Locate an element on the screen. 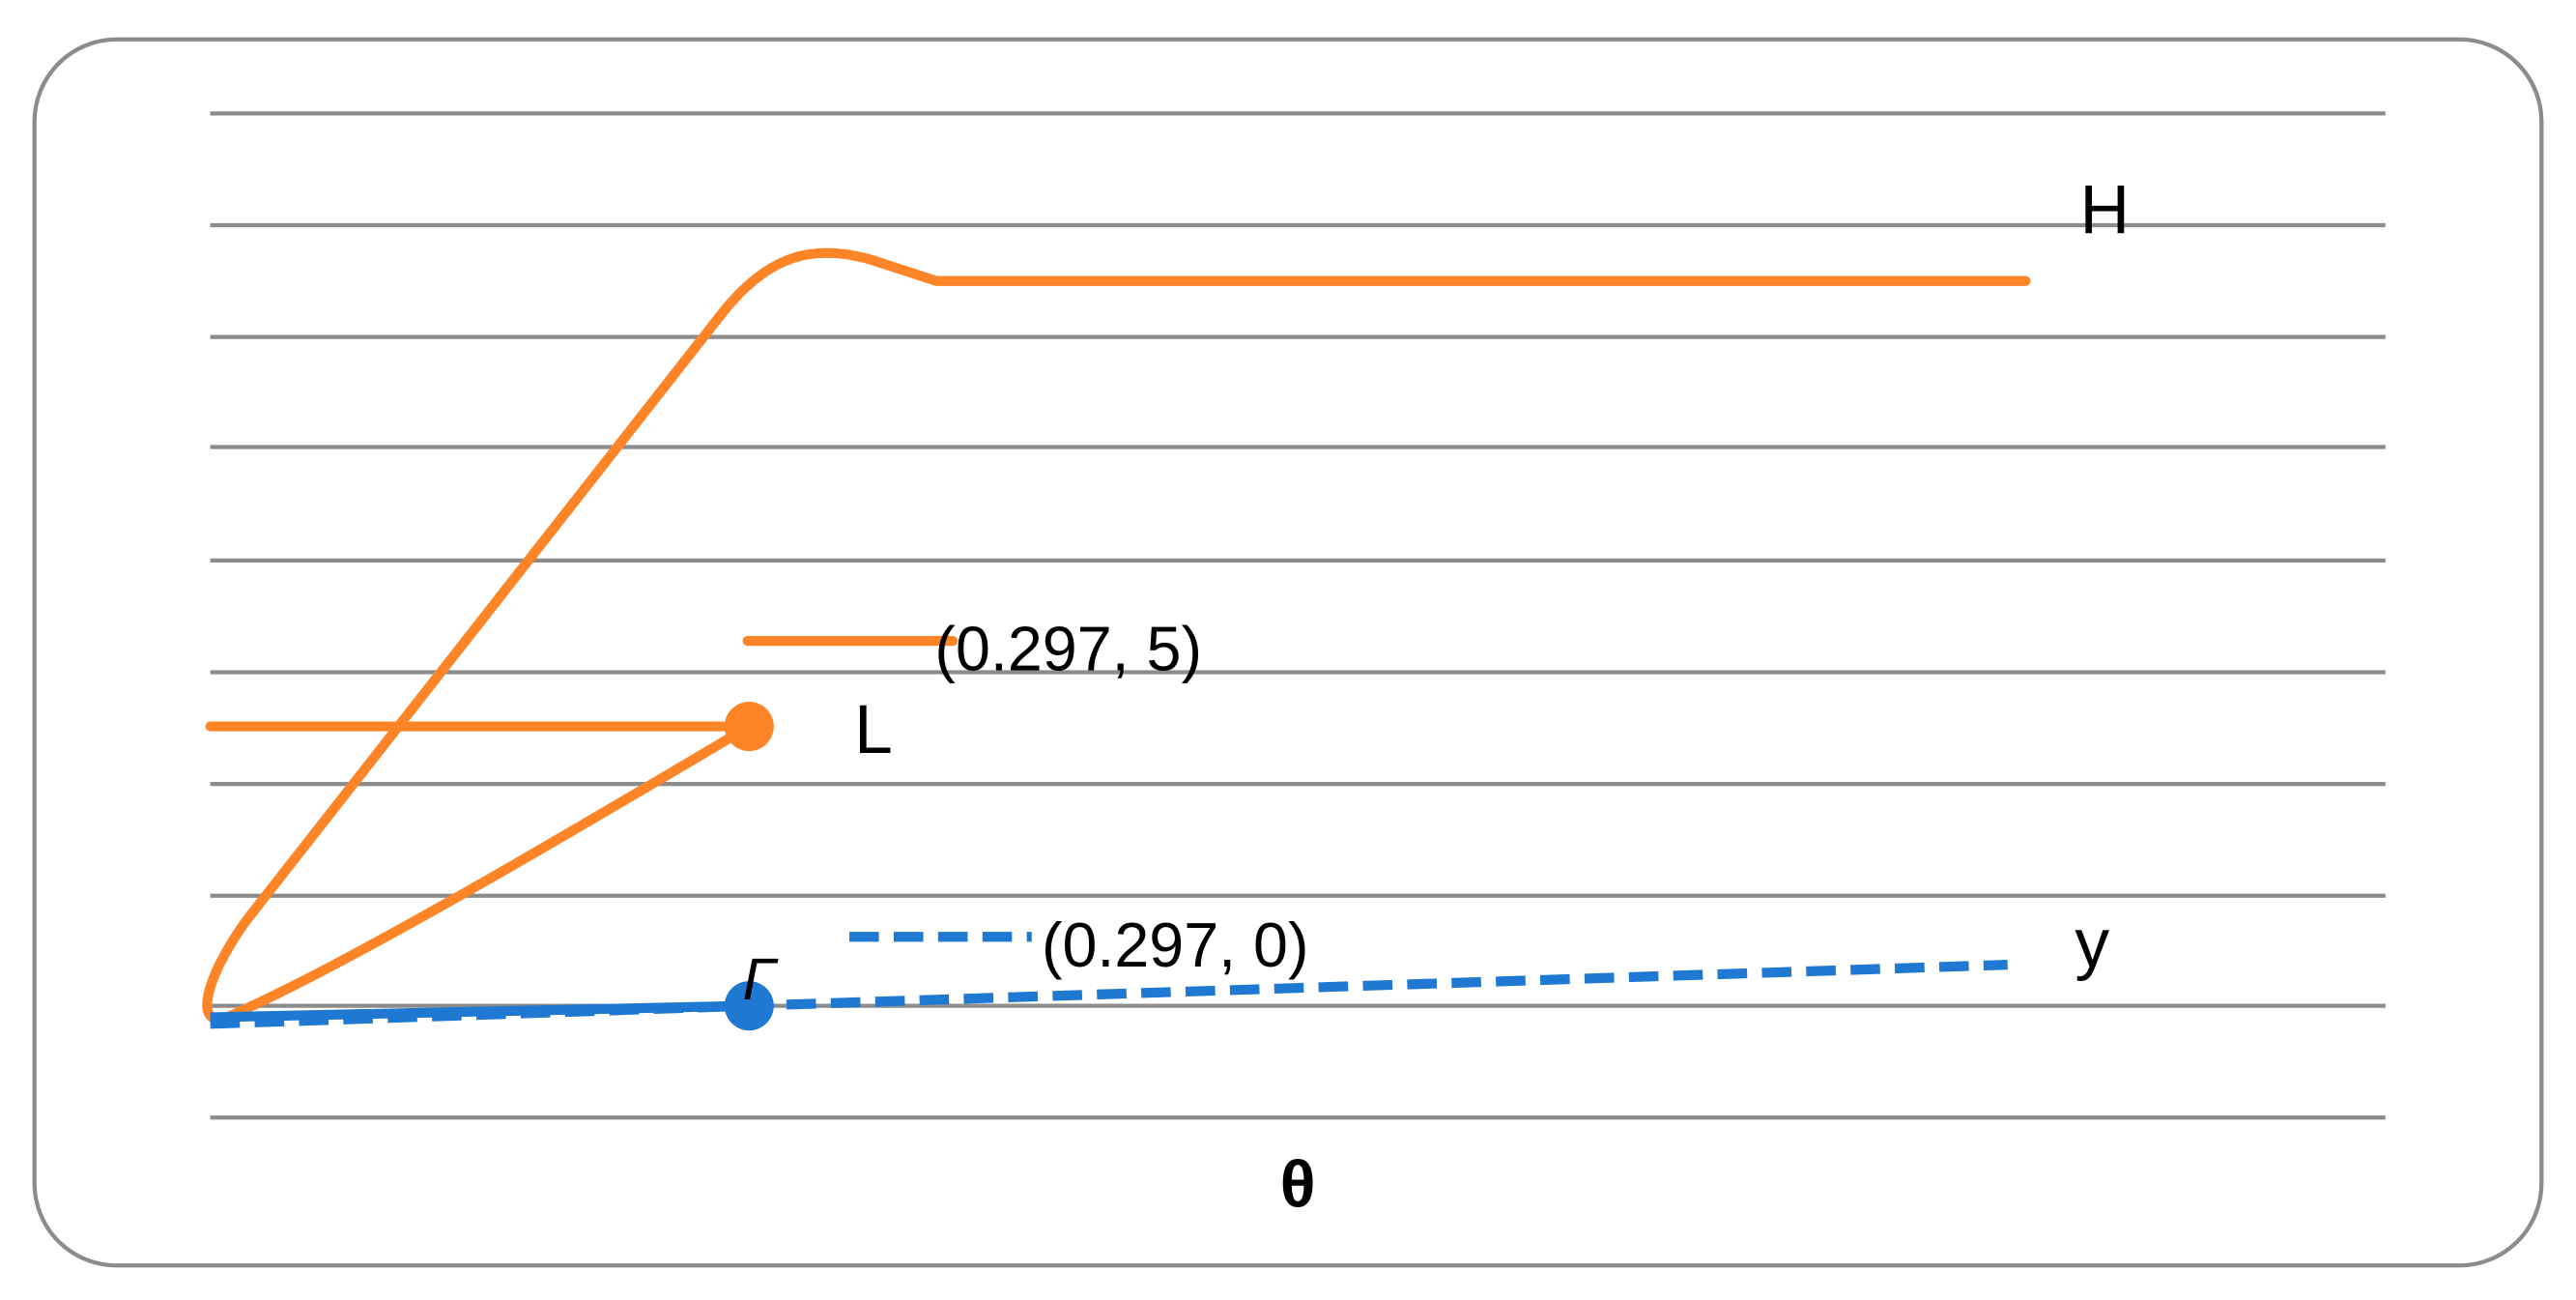 The image size is (2576, 1300). label-h: H is located at coordinates (2105, 210).